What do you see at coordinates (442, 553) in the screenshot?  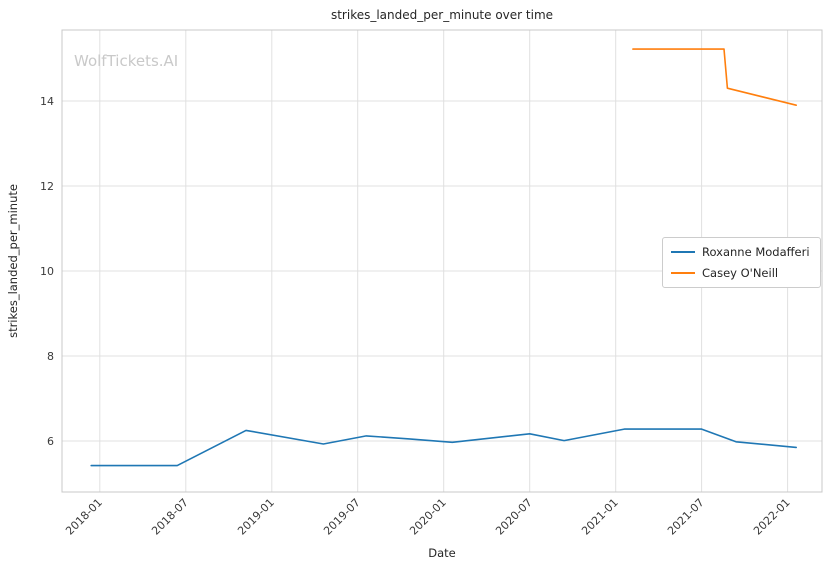 I see `x-axis-label: Date` at bounding box center [442, 553].